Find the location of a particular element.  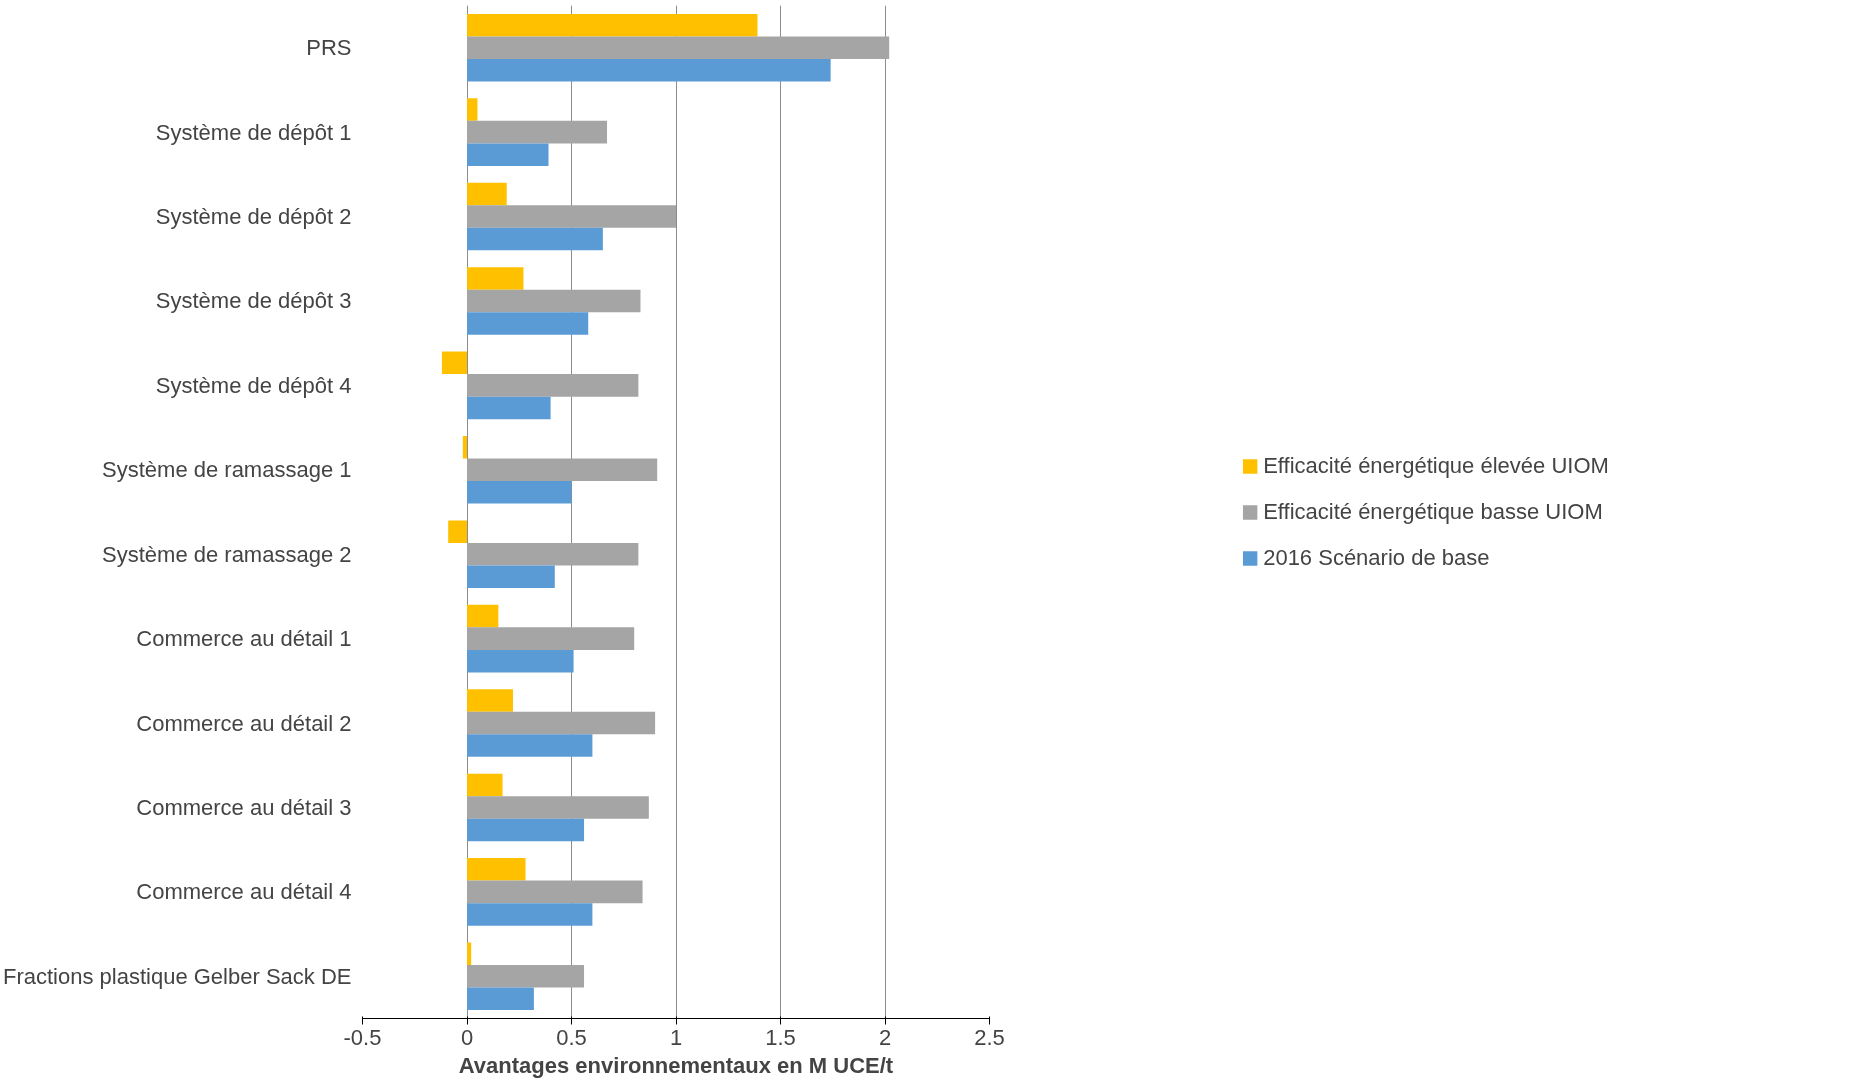

x-tick-label: 0 is located at coordinates (467, 1037).